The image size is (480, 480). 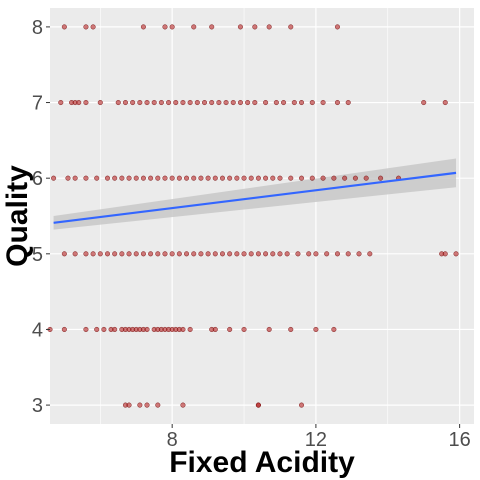 I want to click on y-tick-label: 4, so click(x=37, y=330).